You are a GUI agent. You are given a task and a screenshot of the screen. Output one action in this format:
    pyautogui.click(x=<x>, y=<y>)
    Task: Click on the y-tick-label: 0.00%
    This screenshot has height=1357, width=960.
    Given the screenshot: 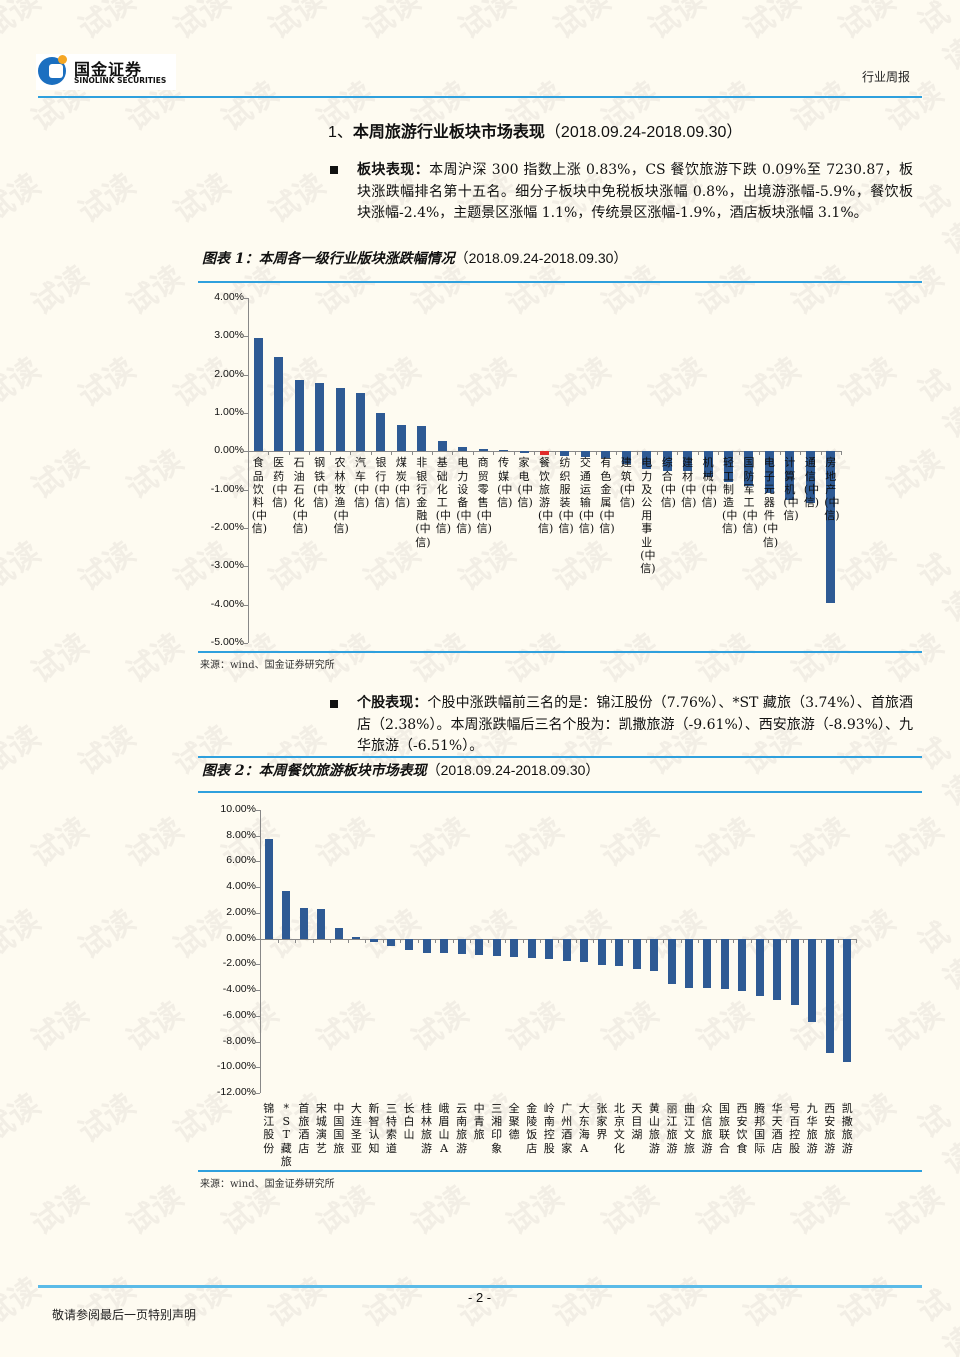 What is the action you would take?
    pyautogui.click(x=229, y=450)
    